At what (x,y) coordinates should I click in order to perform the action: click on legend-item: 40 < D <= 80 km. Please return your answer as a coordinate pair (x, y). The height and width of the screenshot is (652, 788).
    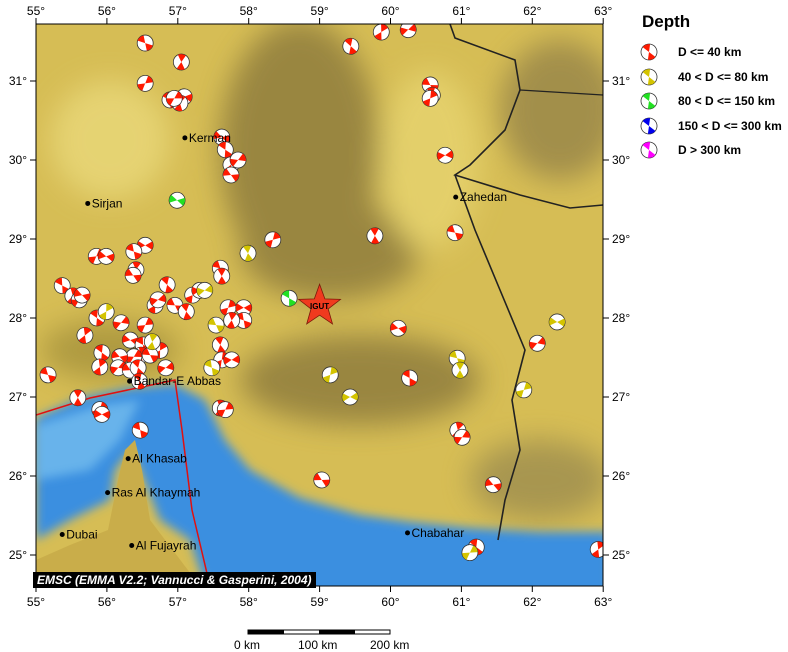
    Looking at the image, I should click on (711, 77).